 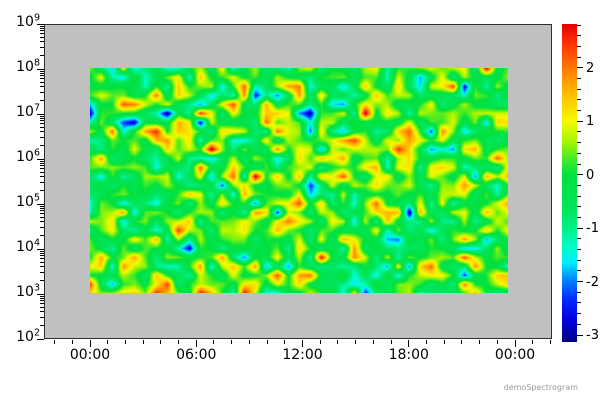 I want to click on y-tick-label: 10⁷, so click(x=28, y=111).